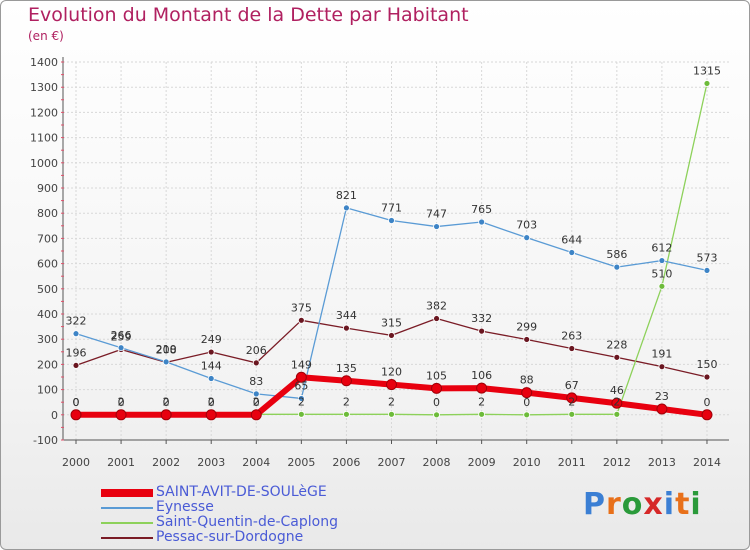 This screenshot has width=750, height=550. I want to click on data-label-1: 573, so click(706, 257).